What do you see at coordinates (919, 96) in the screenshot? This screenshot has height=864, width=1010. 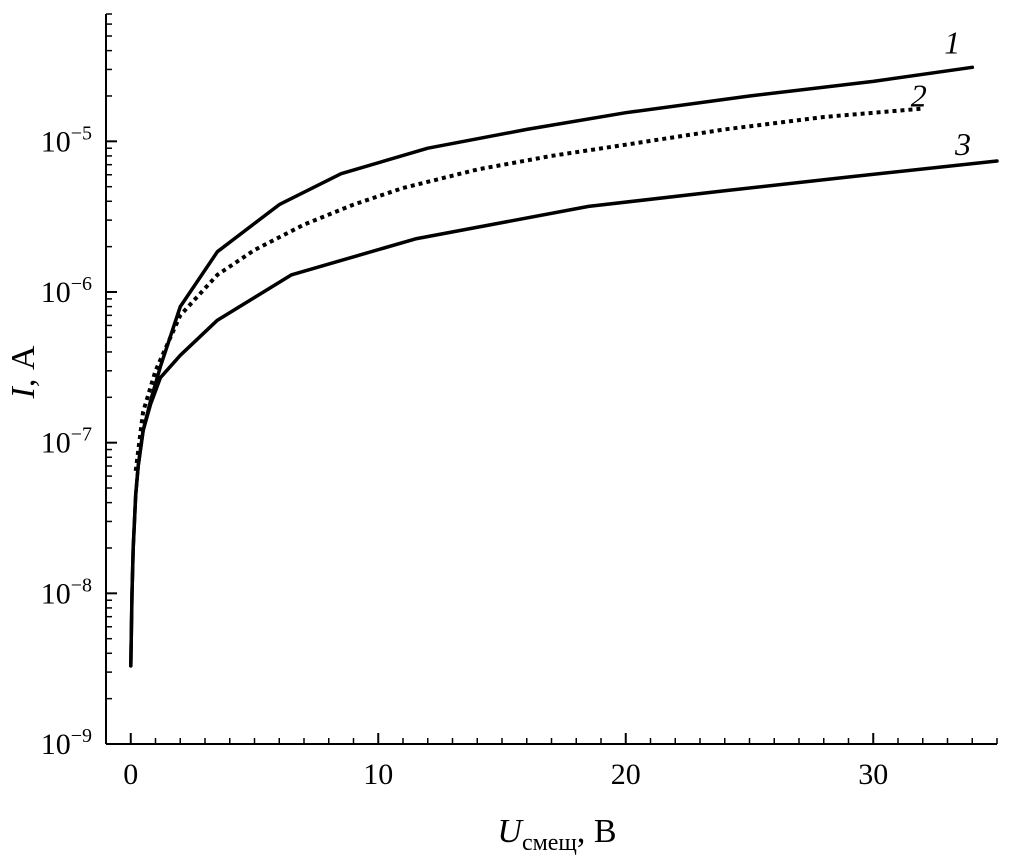 I see `series-label-2: 2` at bounding box center [919, 96].